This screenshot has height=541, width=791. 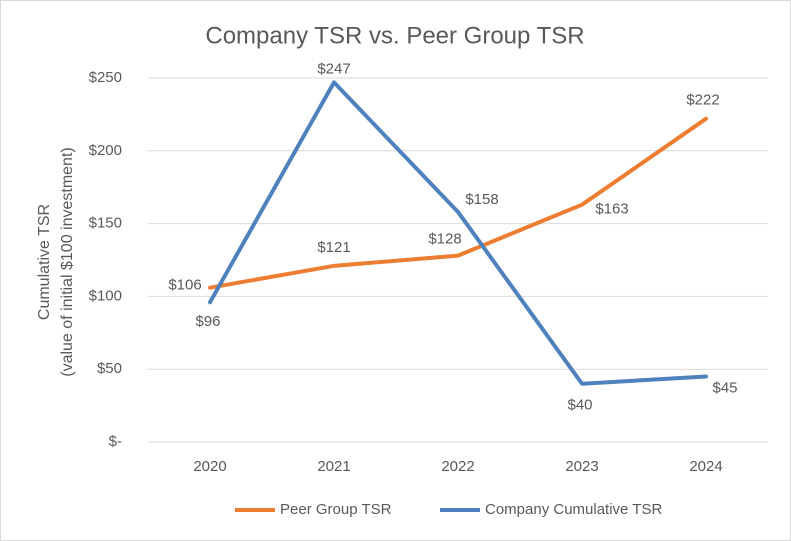 I want to click on legend-label: Peer Group TSR, so click(x=336, y=509).